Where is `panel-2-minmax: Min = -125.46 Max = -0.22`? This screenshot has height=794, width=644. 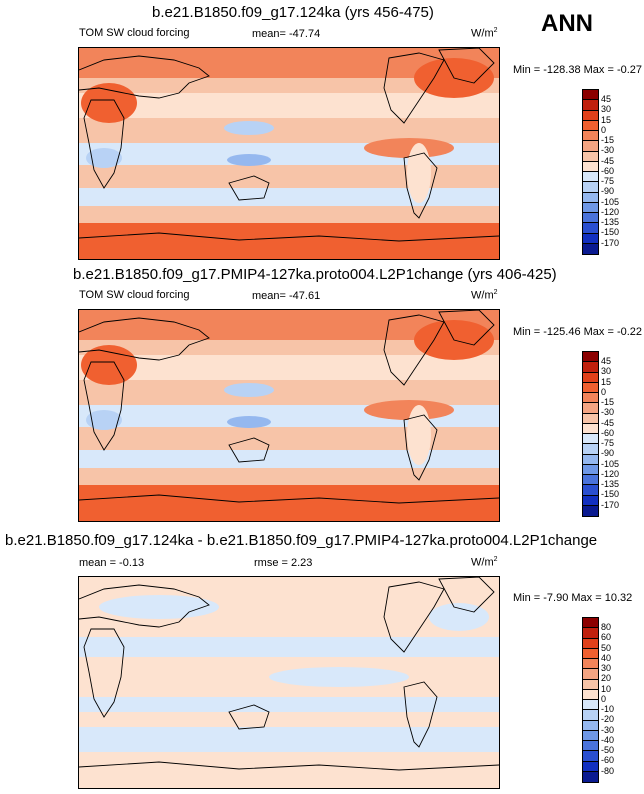 panel-2-minmax: Min = -125.46 Max = -0.22 is located at coordinates (578, 332).